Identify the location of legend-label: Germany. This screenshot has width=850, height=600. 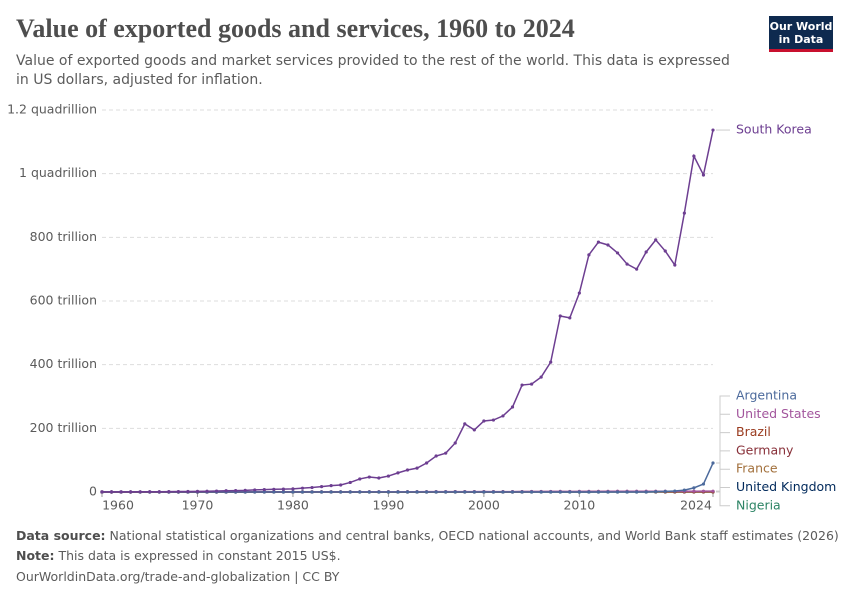
(765, 449).